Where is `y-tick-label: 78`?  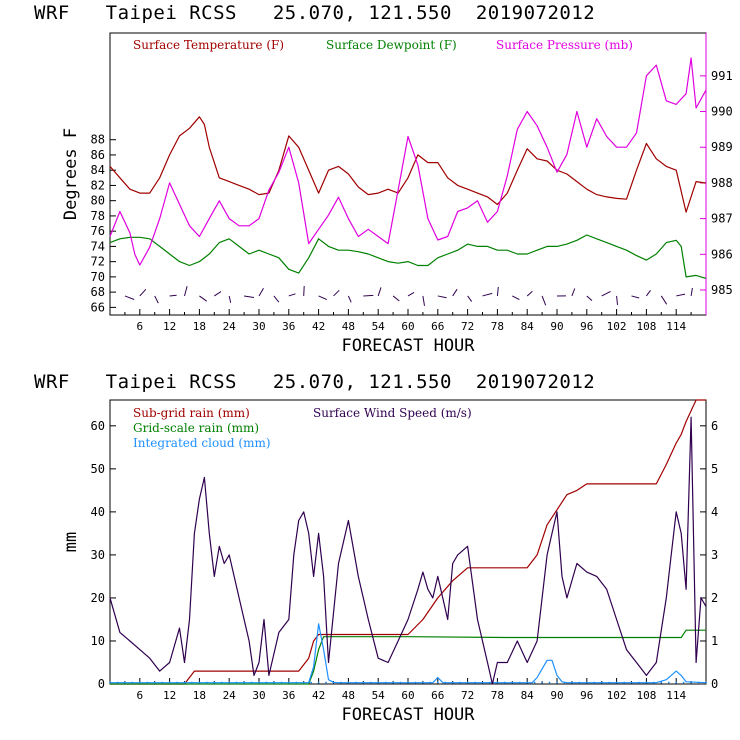
y-tick-label: 78 is located at coordinates (98, 216).